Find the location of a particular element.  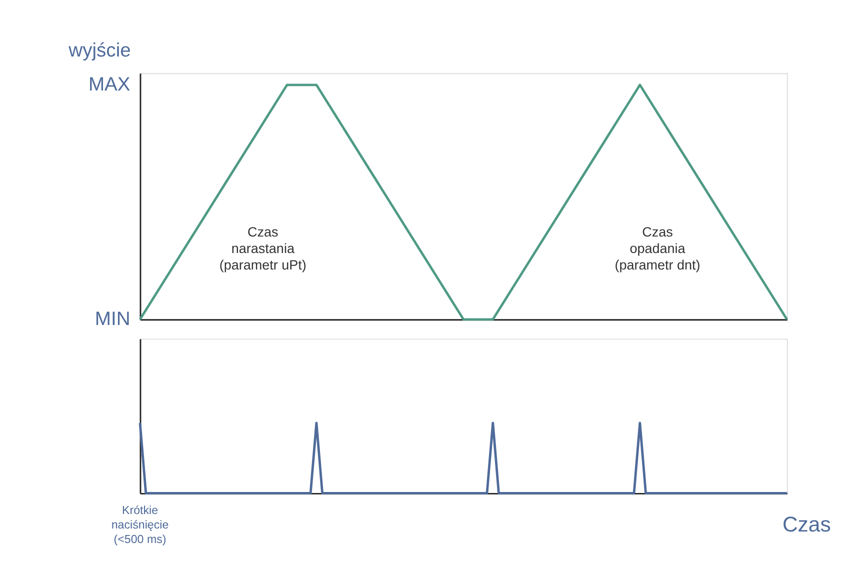

y-axis-title: wyjście is located at coordinates (99, 51).